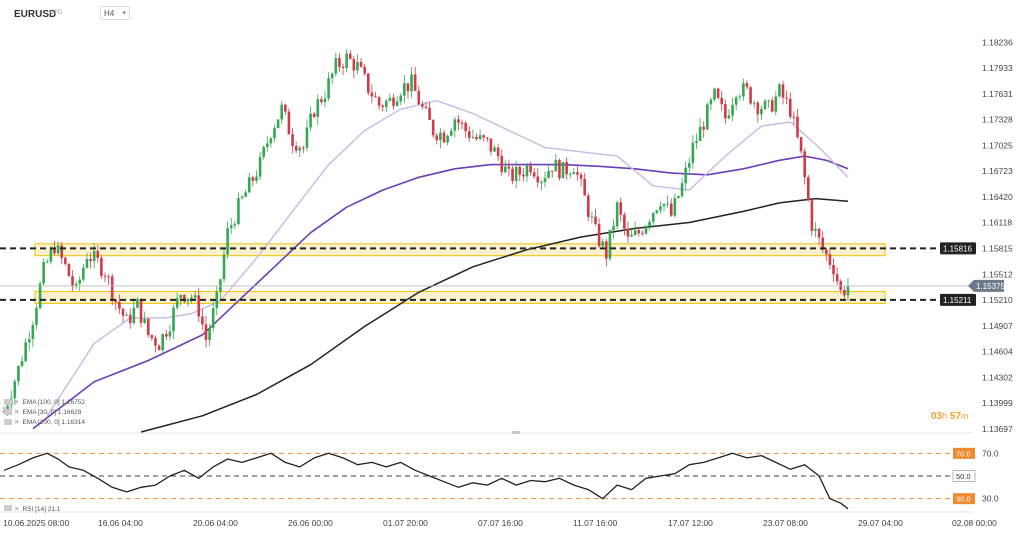 Image resolution: width=1024 pixels, height=535 pixels. Describe the element at coordinates (44, 403) in the screenshot. I see `legend-ema100: ✕ EMA [100, 0] 1.16752` at that location.